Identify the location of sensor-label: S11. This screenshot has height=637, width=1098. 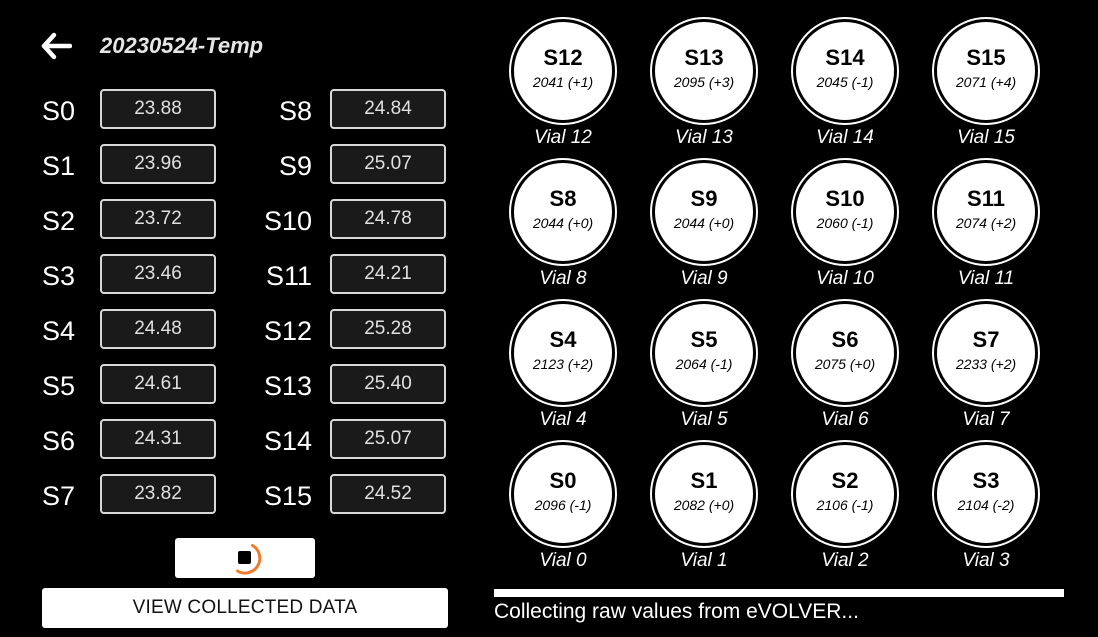
(288, 275).